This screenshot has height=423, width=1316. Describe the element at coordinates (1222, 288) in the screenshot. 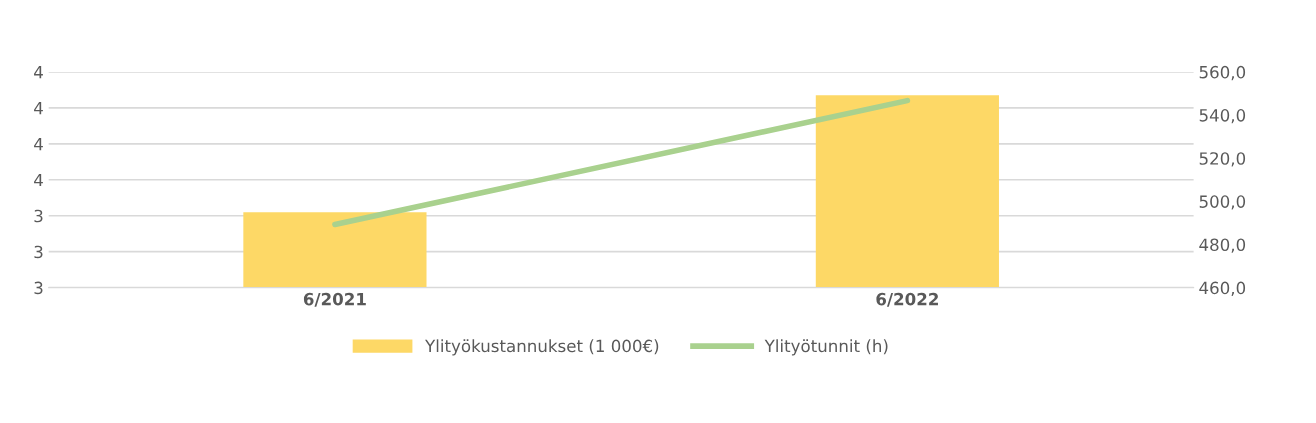

I see `y2-tick-label: 460,0` at that location.